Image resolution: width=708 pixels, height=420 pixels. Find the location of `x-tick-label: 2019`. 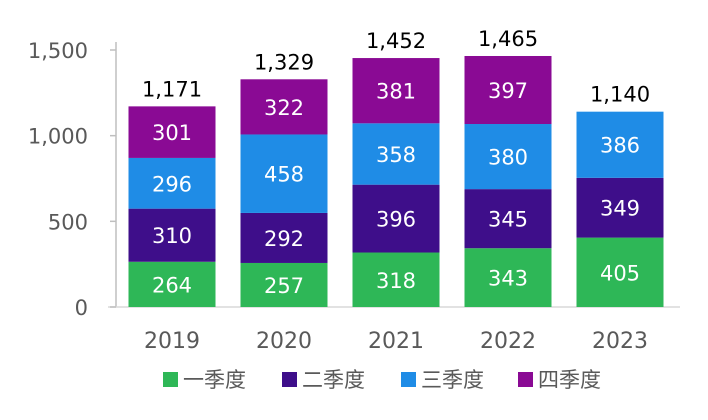

x-tick-label: 2019 is located at coordinates (172, 341).